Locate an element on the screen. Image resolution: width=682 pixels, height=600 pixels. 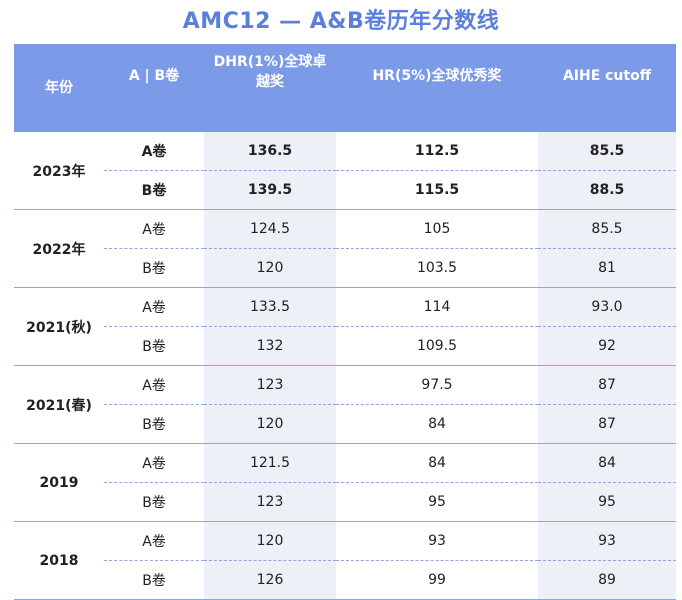
year-cell: 2022年 is located at coordinates (59, 248).